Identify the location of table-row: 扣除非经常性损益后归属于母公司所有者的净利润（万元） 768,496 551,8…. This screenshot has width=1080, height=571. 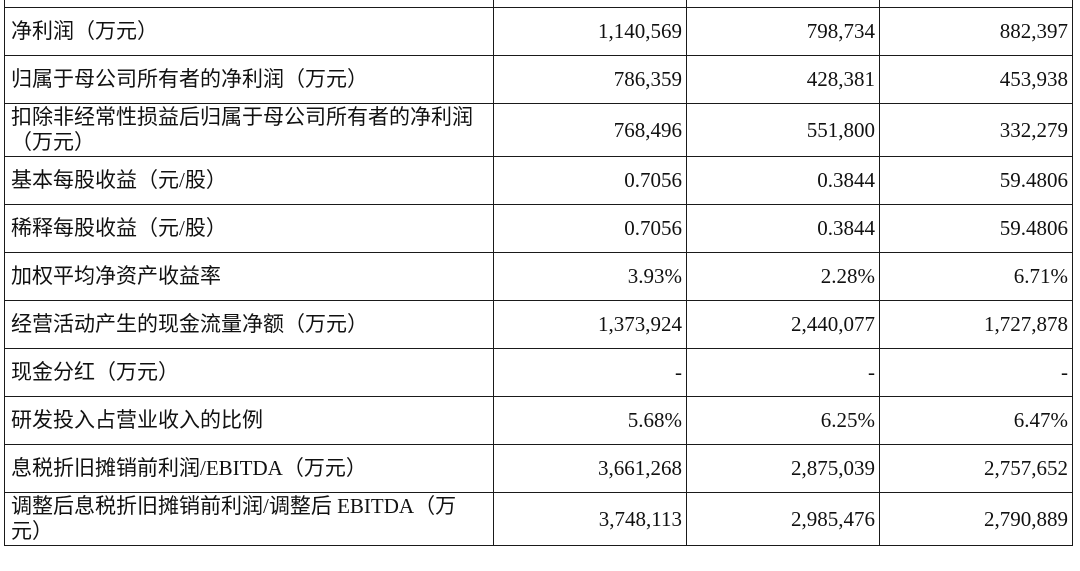
(538, 130).